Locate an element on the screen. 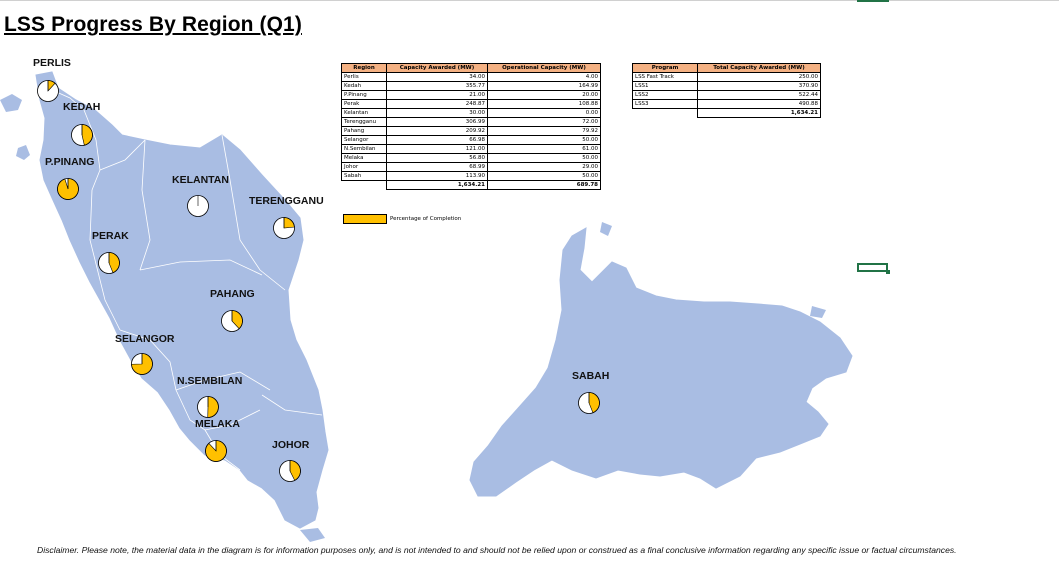 The width and height of the screenshot is (1059, 571). cell-region: Terengganu is located at coordinates (364, 122).